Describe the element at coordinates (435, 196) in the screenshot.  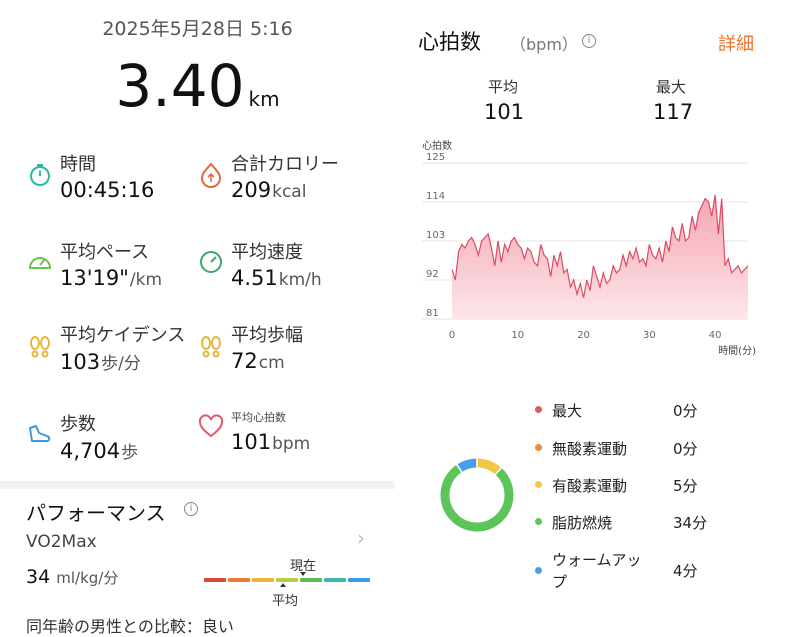
I see `y-tick-label: 114` at that location.